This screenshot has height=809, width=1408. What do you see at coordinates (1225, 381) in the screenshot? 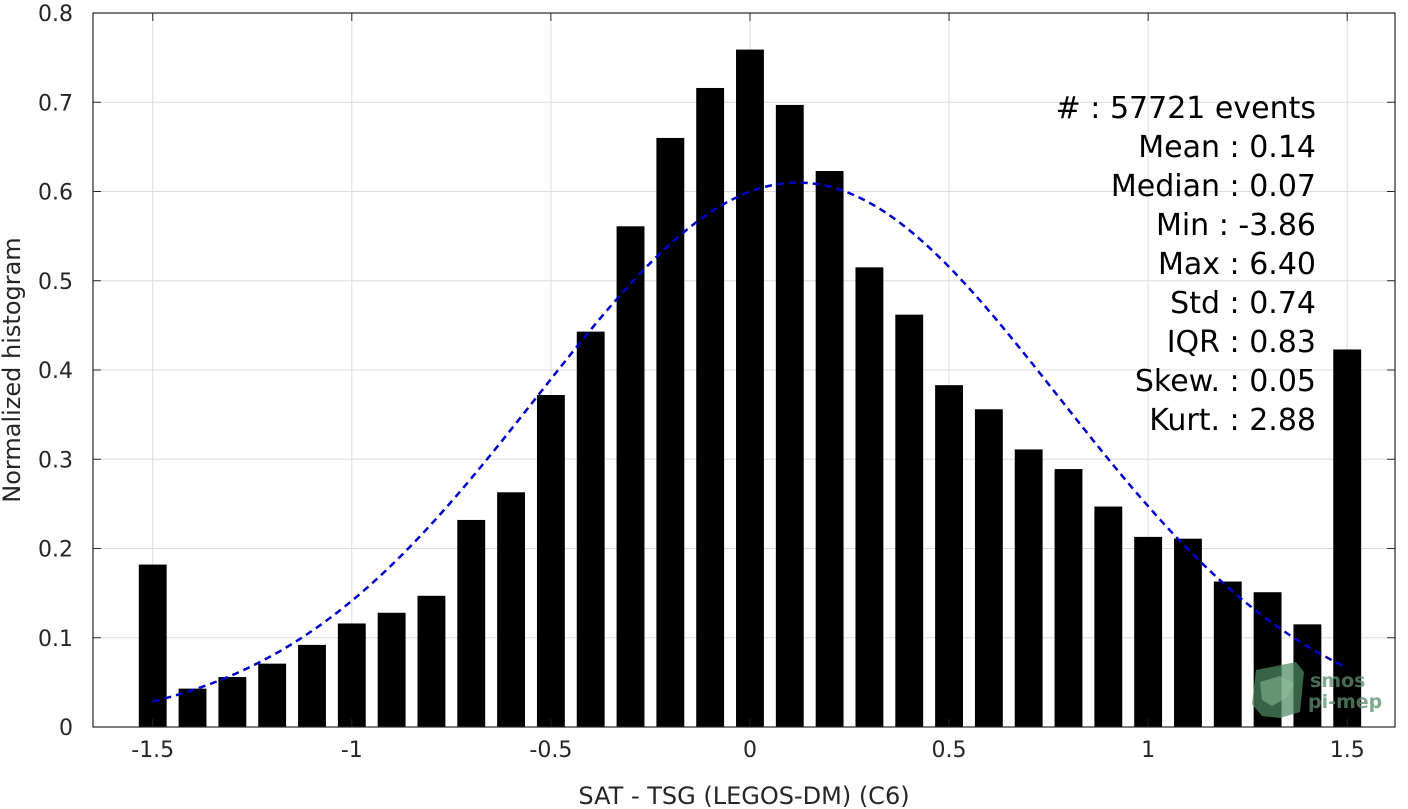
I see `stat-line-7: Skew. : 0.05` at bounding box center [1225, 381].